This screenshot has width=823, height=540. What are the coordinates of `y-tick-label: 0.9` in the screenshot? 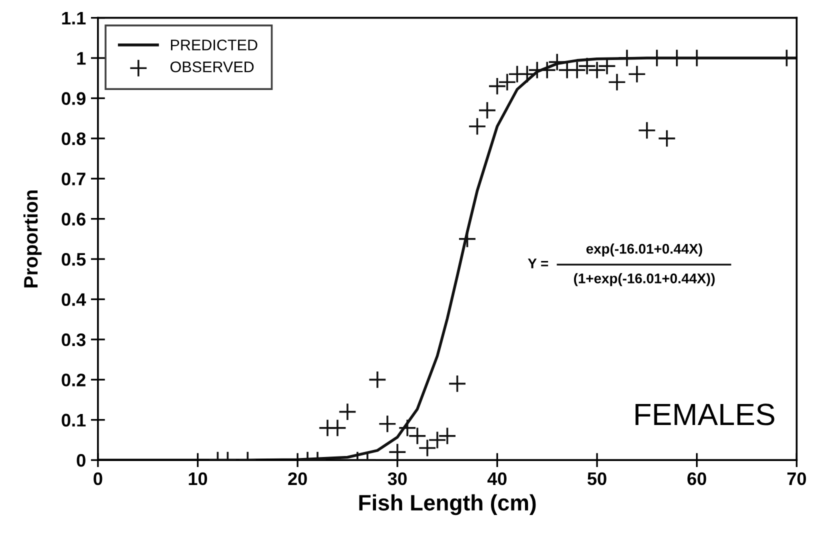 It's located at (74, 98).